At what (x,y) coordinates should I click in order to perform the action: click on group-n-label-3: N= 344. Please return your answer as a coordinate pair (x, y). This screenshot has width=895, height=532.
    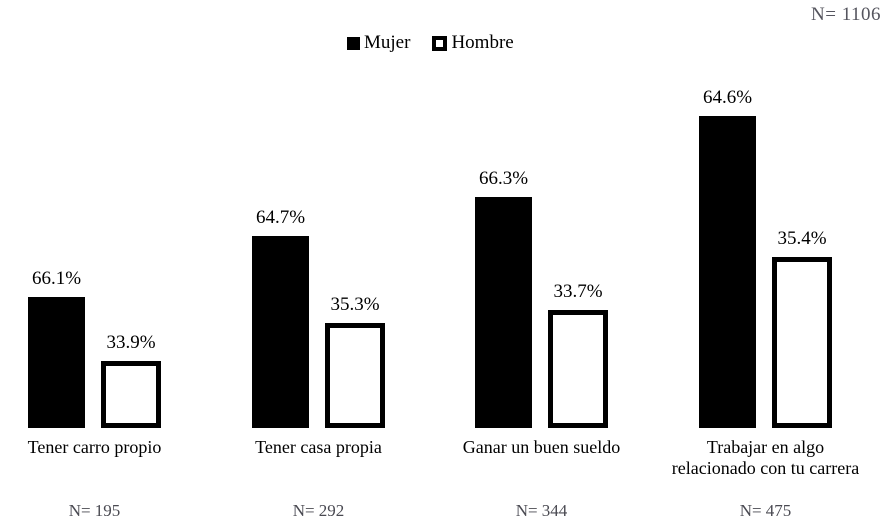
    Looking at the image, I should click on (541, 510).